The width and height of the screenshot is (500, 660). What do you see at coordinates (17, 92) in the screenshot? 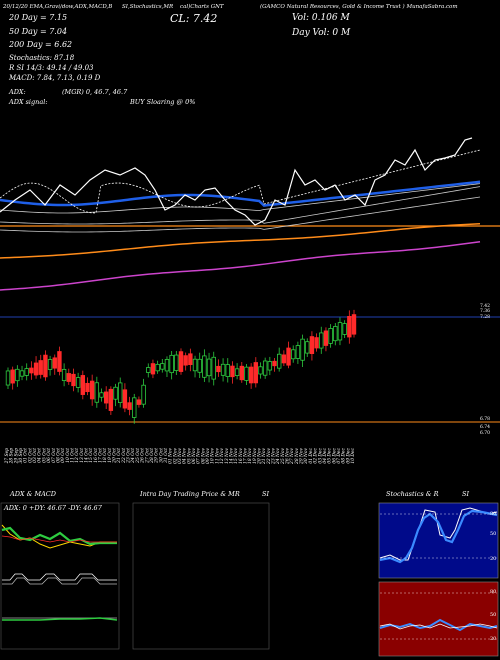
I see `adx-label: ADX:` at bounding box center [17, 92].